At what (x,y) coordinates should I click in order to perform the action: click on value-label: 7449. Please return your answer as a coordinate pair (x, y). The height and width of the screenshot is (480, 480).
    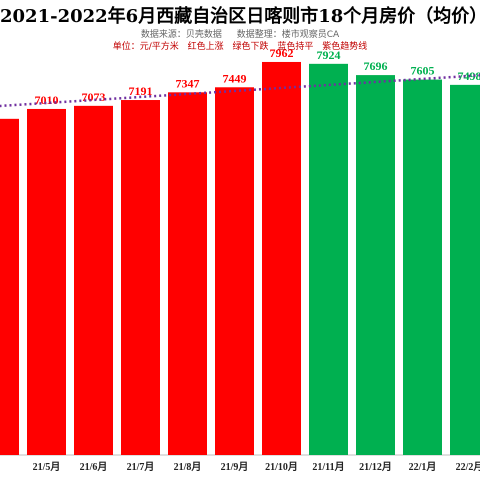
    Looking at the image, I should click on (235, 78).